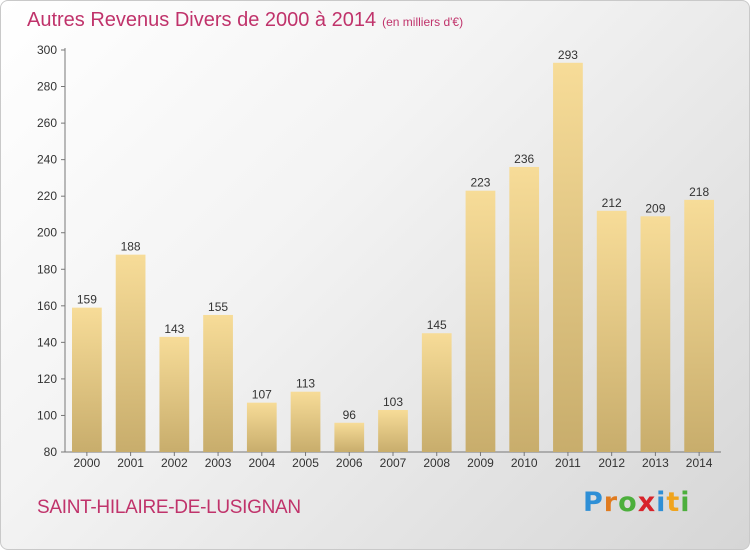 The width and height of the screenshot is (750, 550). Describe the element at coordinates (47, 233) in the screenshot. I see `y-tick-label: 200` at that location.